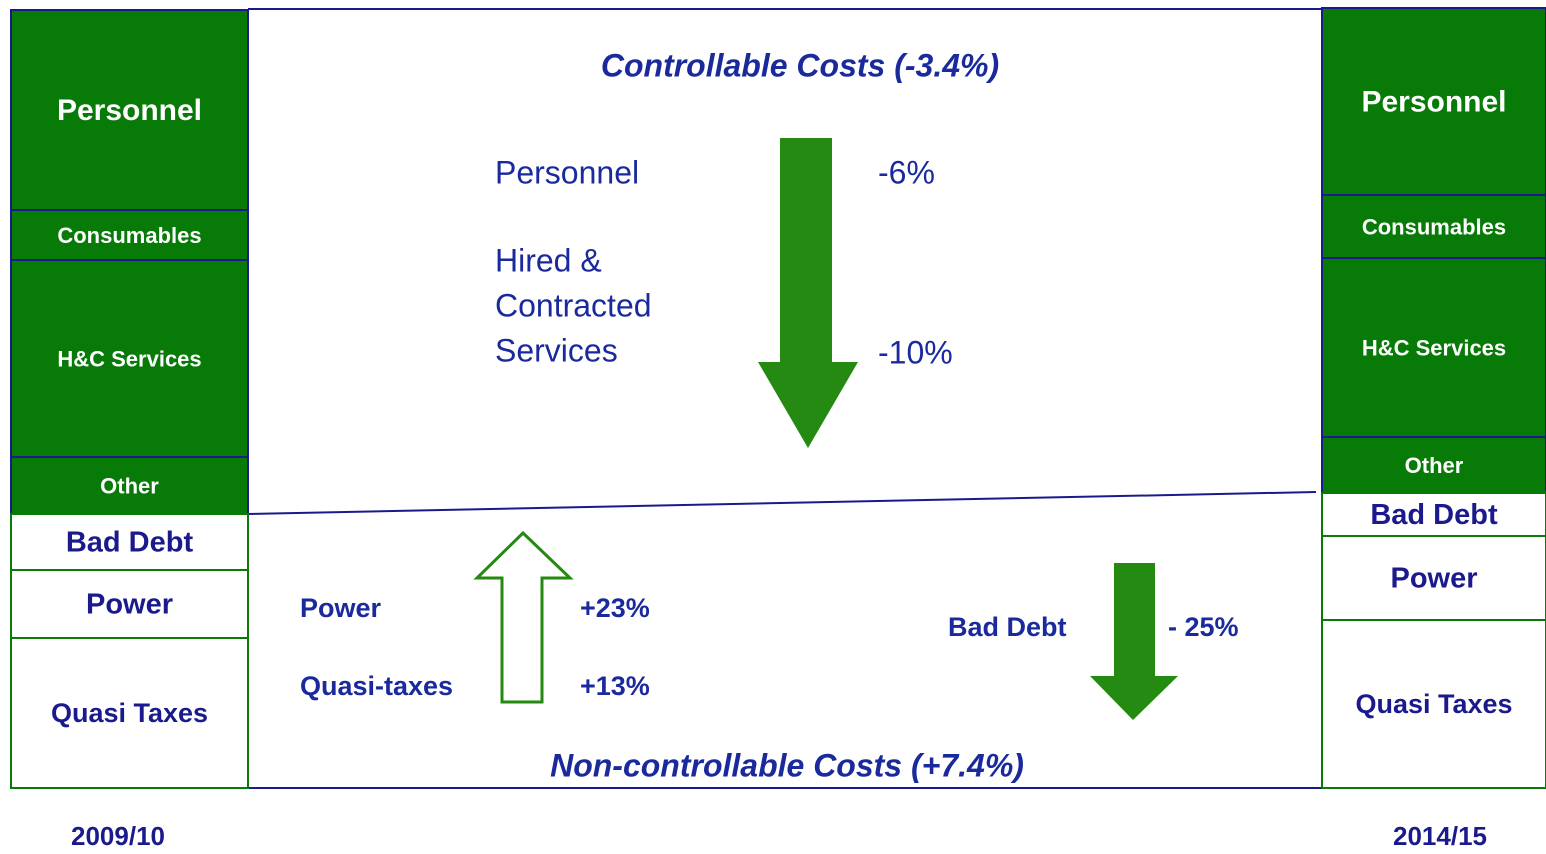 The image size is (1546, 854). What do you see at coordinates (376, 686) in the screenshot?
I see `item-label: Quasi-taxes` at bounding box center [376, 686].